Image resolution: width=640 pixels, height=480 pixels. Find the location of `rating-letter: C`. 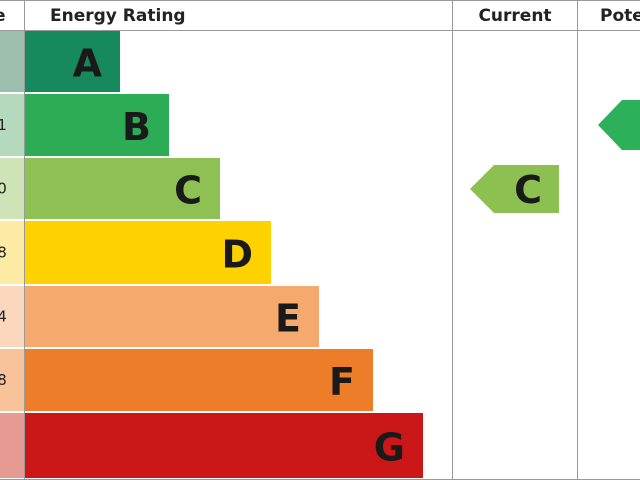

rating-letter: C is located at coordinates (188, 191).